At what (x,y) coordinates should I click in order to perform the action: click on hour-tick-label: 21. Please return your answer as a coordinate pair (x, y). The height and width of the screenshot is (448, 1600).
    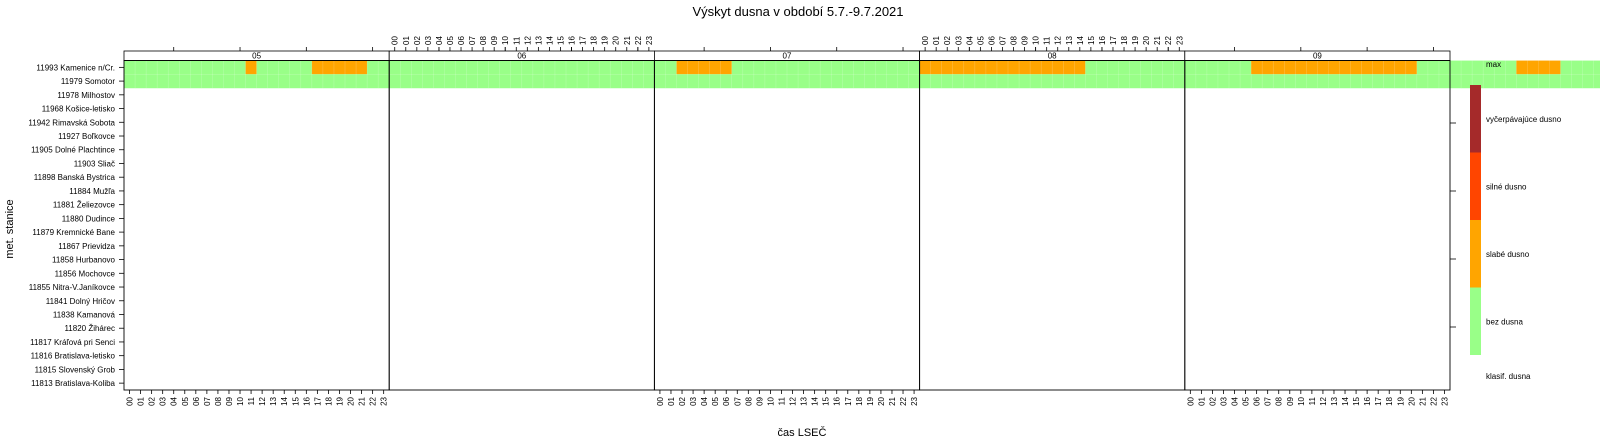
    Looking at the image, I should click on (1157, 40).